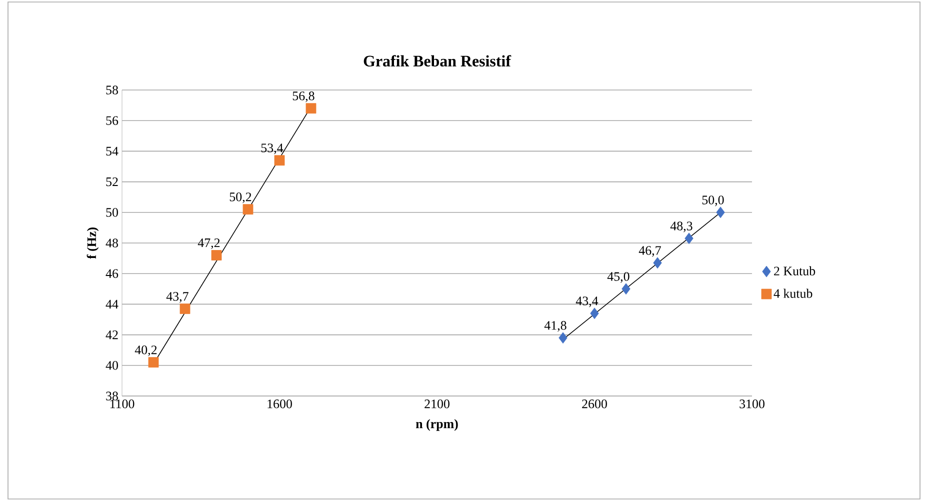 The width and height of the screenshot is (928, 501). Describe the element at coordinates (177, 297) in the screenshot. I see `data-label: 43,7` at that location.